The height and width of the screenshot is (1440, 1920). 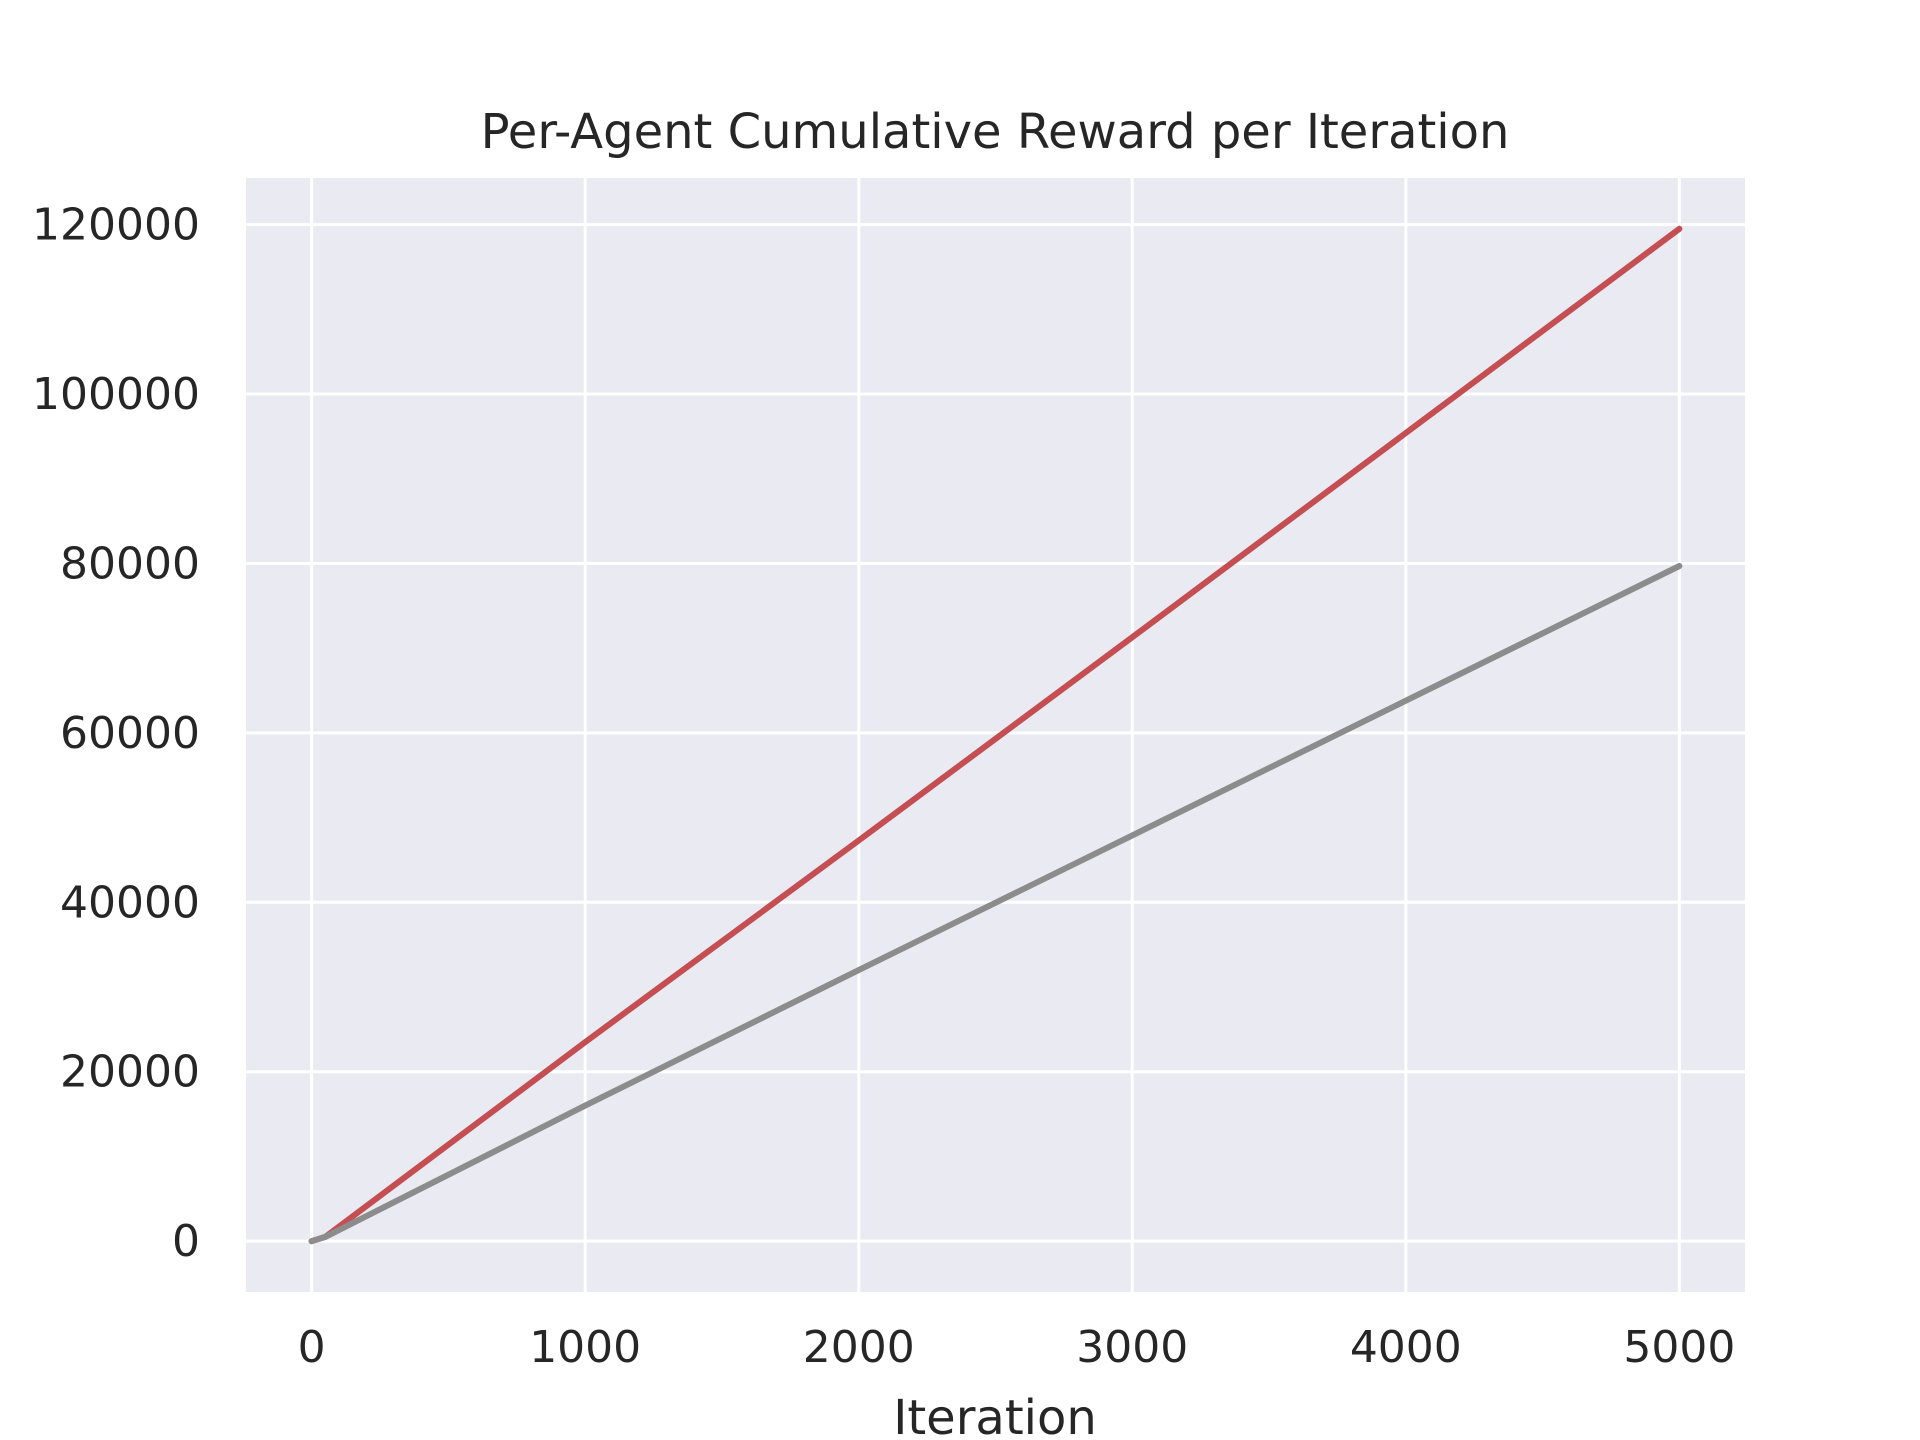 What do you see at coordinates (116, 394) in the screenshot?
I see `y-tick-label: 100000` at bounding box center [116, 394].